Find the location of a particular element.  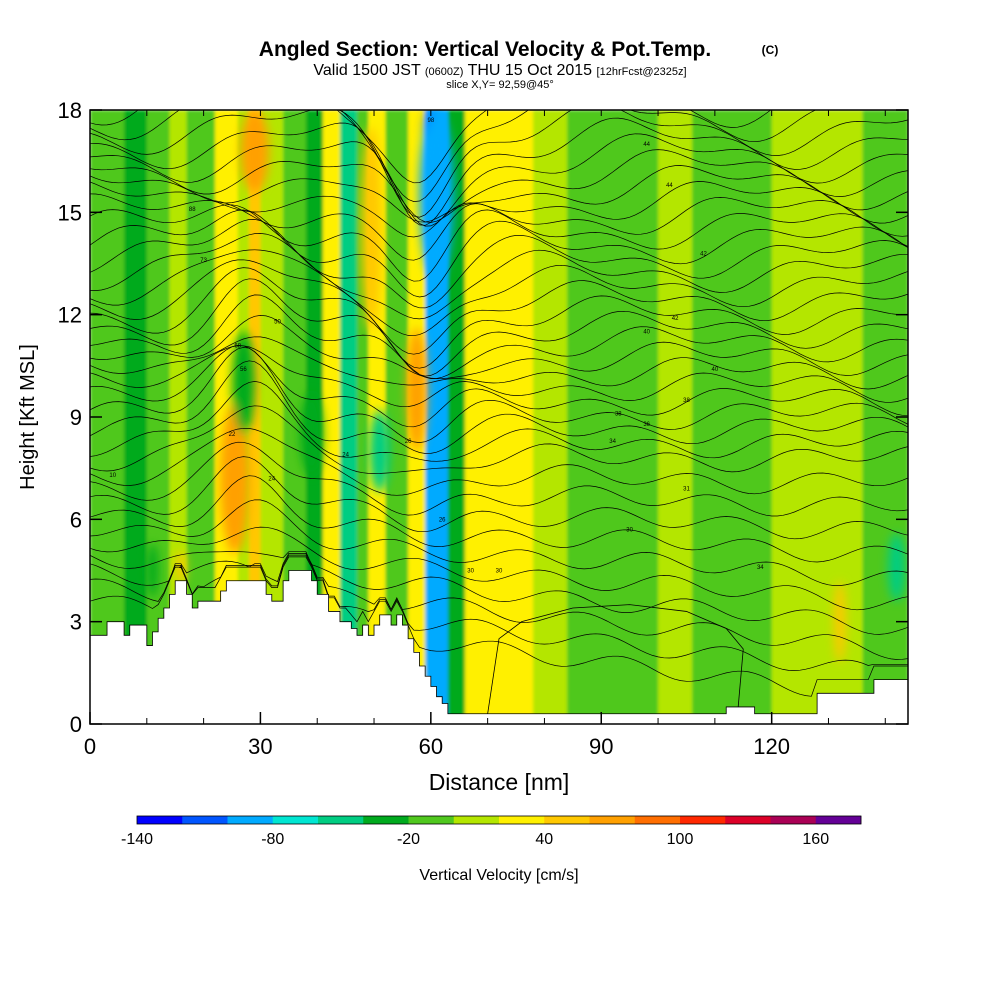

x-axis-label: Distance [nm] is located at coordinates (499, 782).